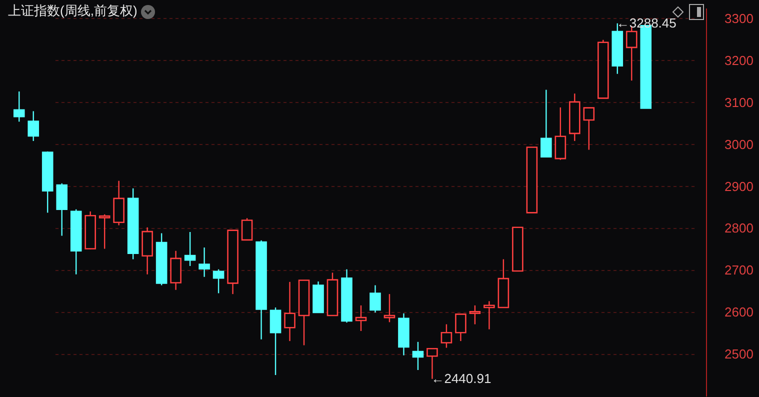 Image resolution: width=759 pixels, height=397 pixels. I want to click on y-tick-label: 3300, so click(739, 18).